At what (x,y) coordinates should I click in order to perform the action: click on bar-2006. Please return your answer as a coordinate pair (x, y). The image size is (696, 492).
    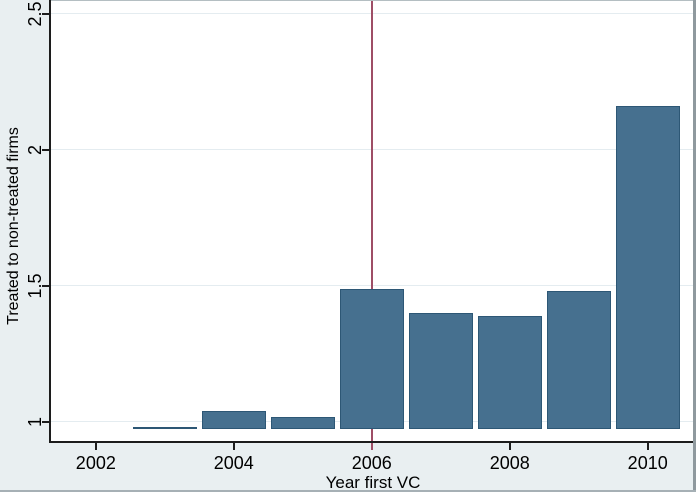
    Looking at the image, I should click on (371, 358).